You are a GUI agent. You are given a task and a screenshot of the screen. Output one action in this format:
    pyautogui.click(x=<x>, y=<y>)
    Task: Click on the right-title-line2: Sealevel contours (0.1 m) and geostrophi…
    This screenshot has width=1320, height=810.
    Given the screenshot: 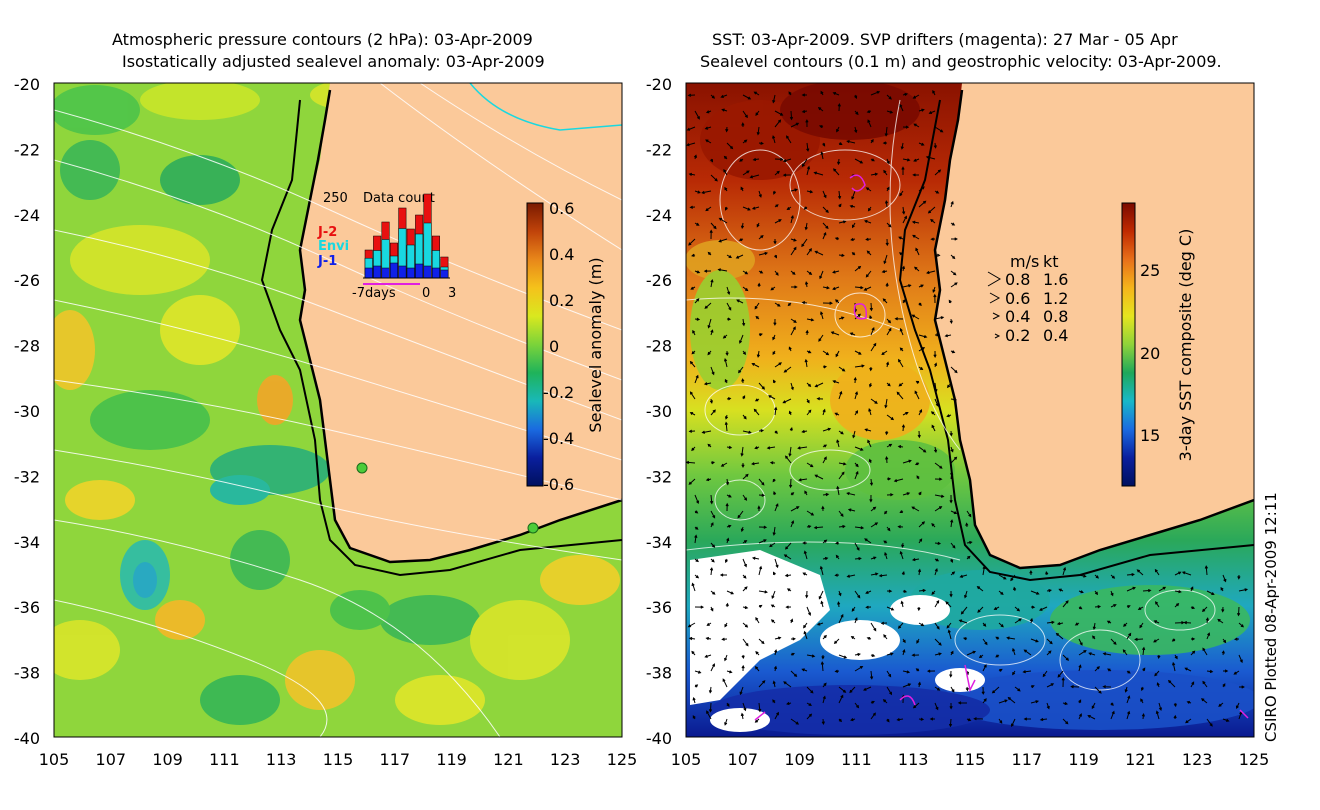 What is the action you would take?
    pyautogui.click(x=961, y=61)
    